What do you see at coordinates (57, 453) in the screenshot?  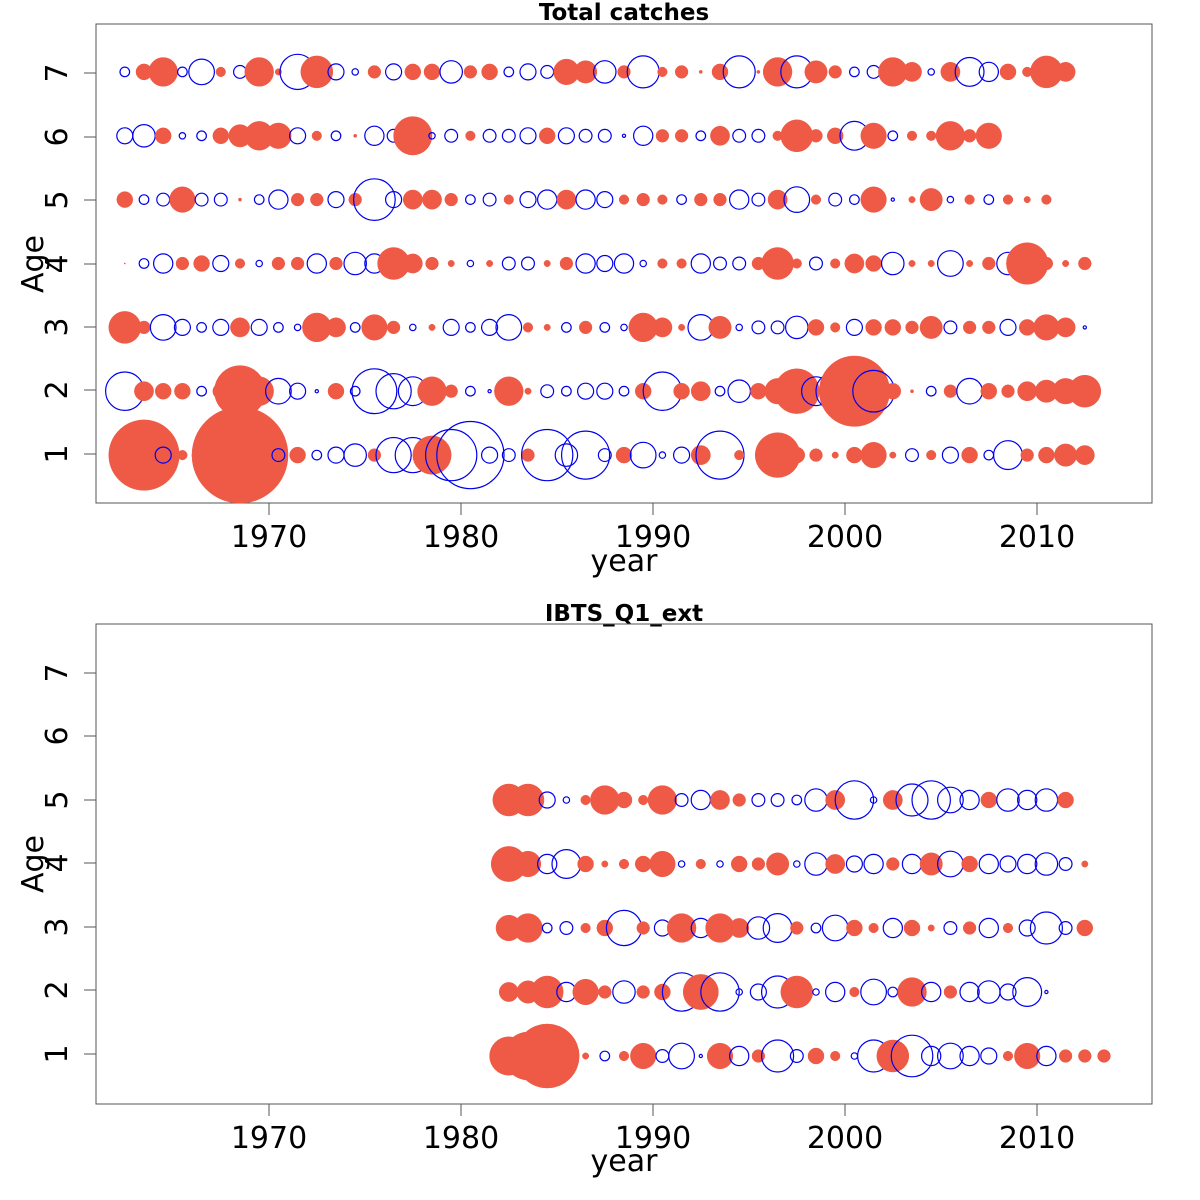 I see `y-tick-label: 1` at bounding box center [57, 453].